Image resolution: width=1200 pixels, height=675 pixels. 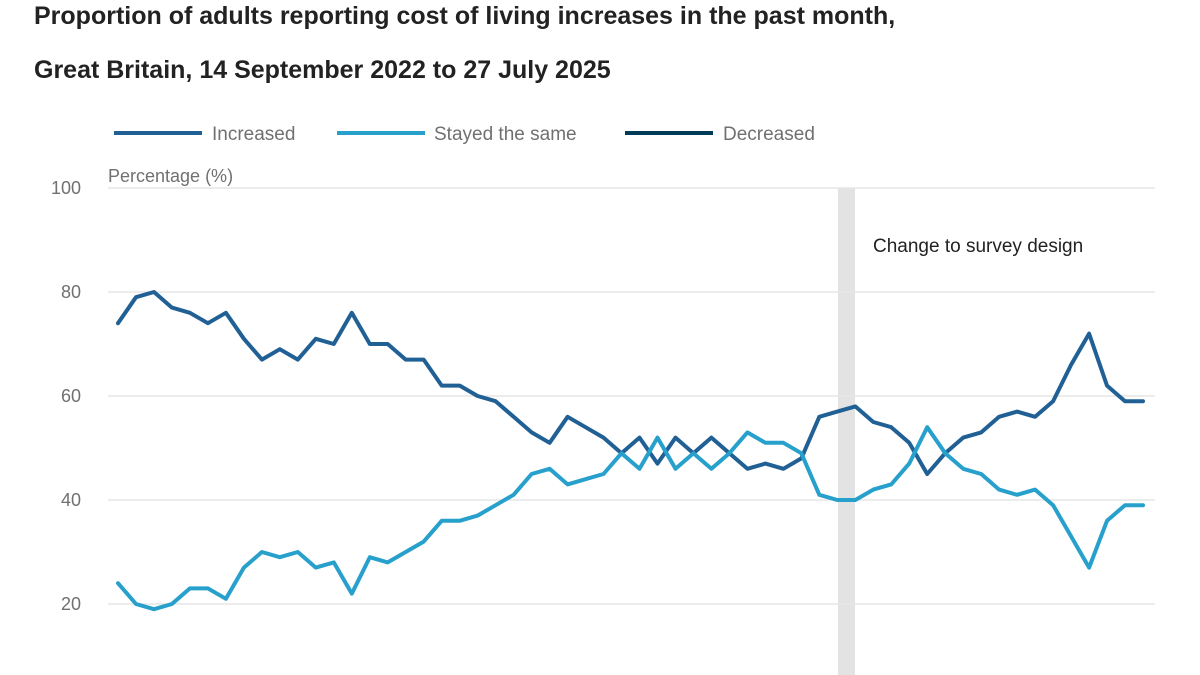 What do you see at coordinates (66, 188) in the screenshot?
I see `y-tick-label: 100` at bounding box center [66, 188].